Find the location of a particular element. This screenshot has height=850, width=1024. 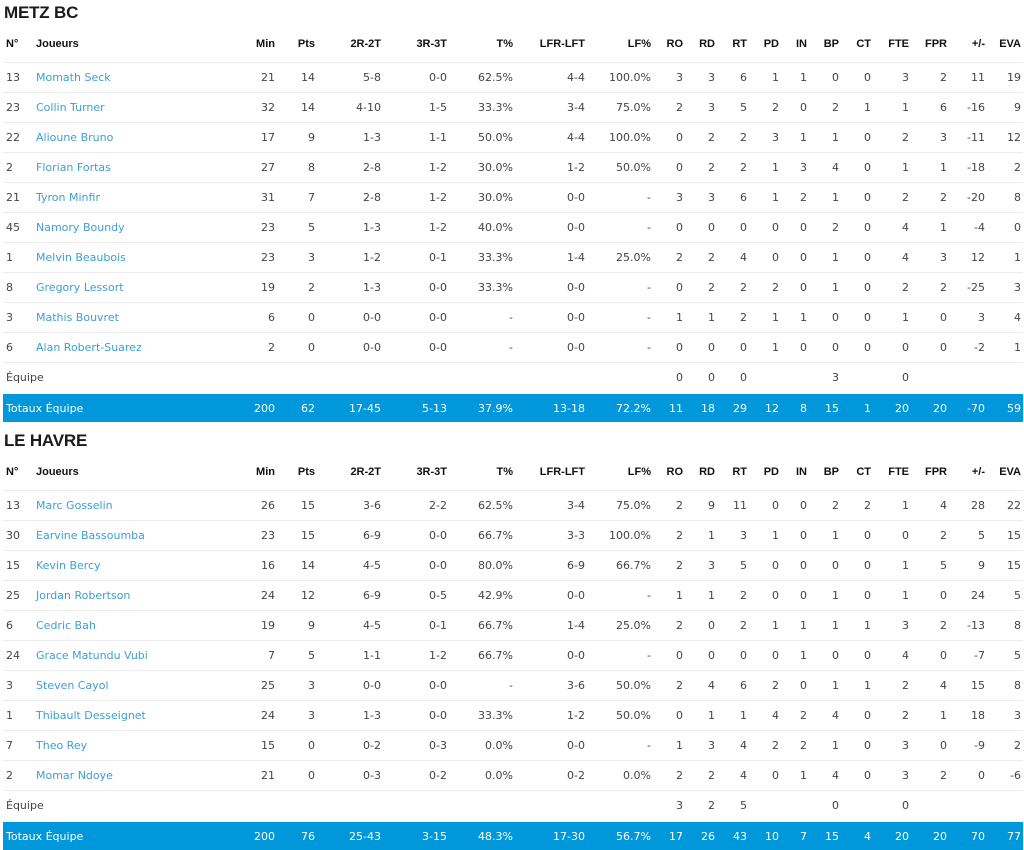

team-row: Équipe 3 2 5 0 0 is located at coordinates (513, 805).